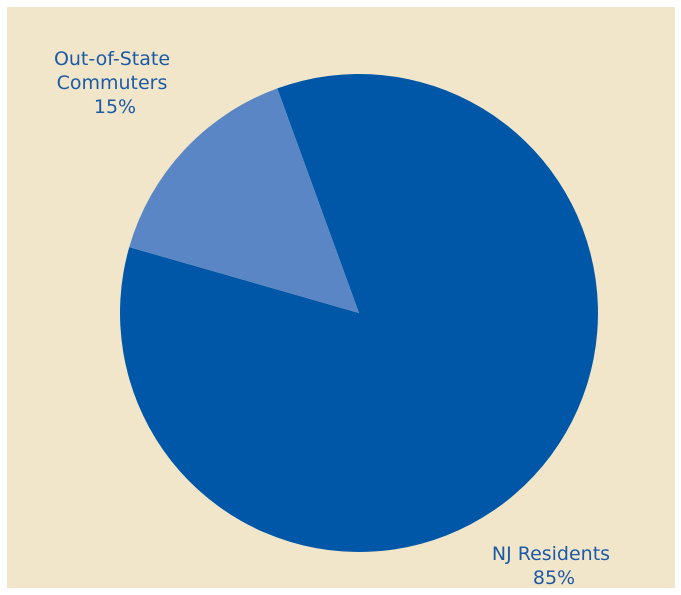  Describe the element at coordinates (554, 577) in the screenshot. I see `label-nj-residents-percent: 85%` at that location.